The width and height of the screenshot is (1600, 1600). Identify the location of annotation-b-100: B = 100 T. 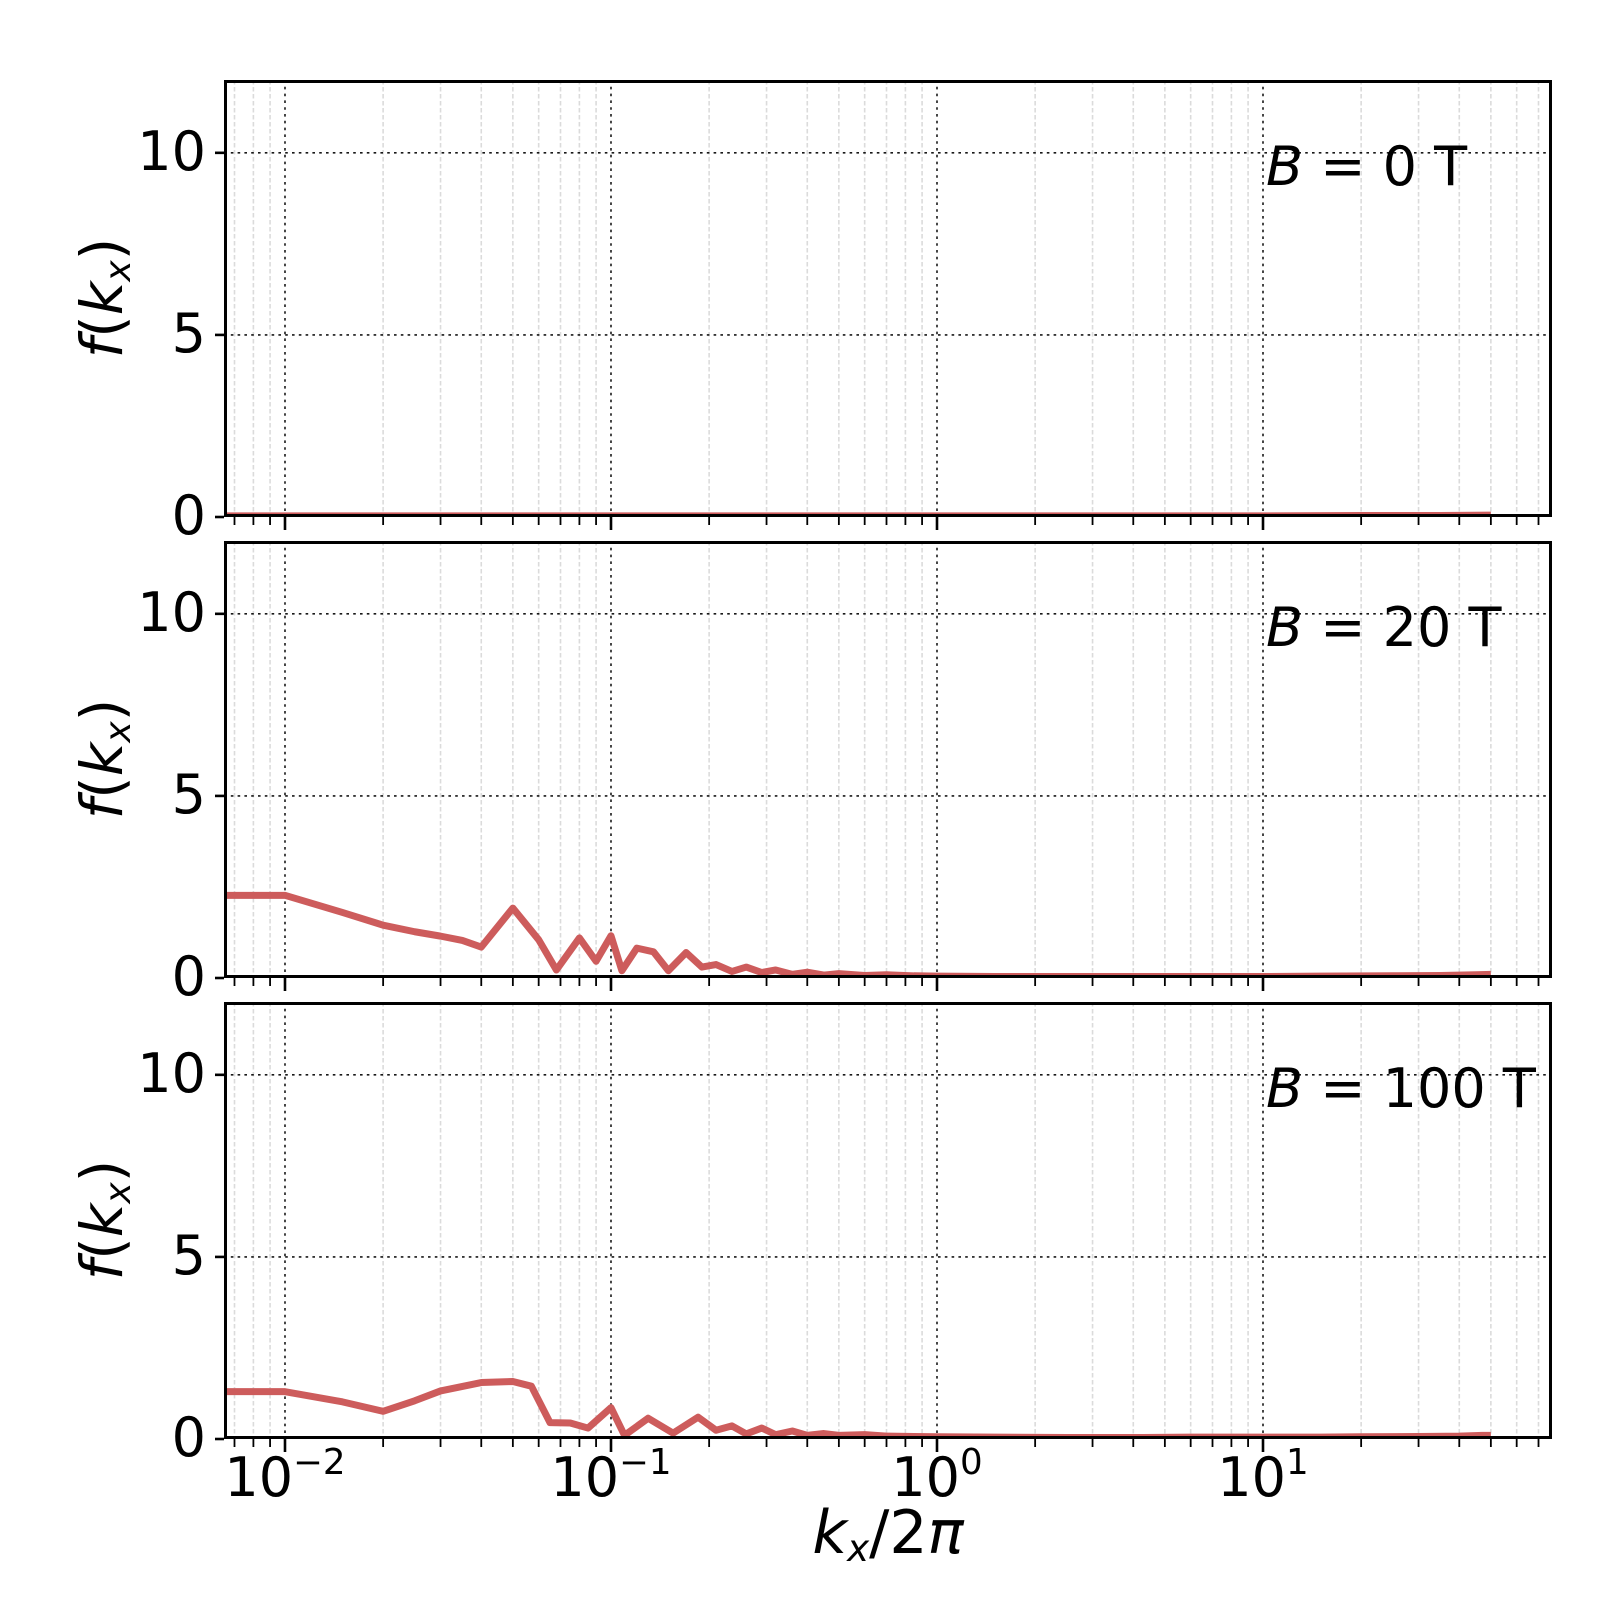
(1401, 1089).